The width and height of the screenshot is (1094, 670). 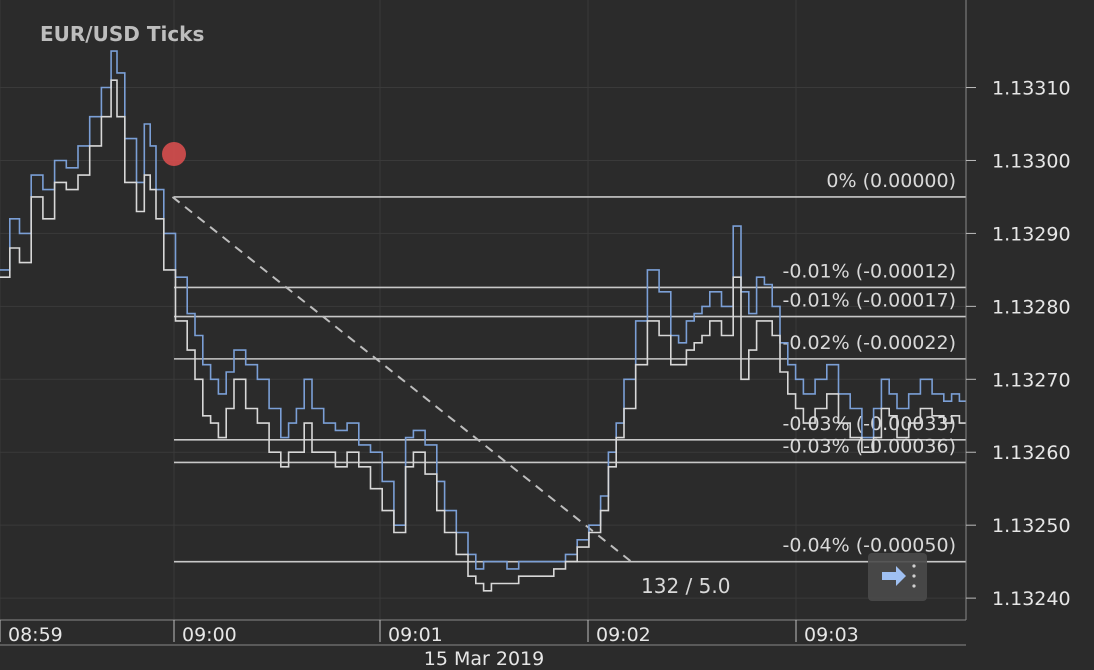 I want to click on fib-level-label: 0% (0.00000), so click(x=891, y=181).